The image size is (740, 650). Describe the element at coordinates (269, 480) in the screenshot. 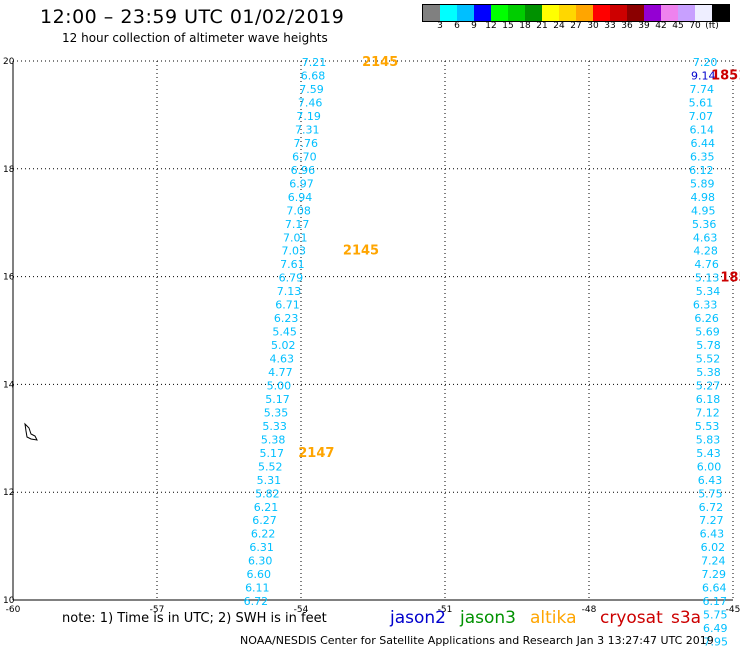

I see `wave-height-label: 5.31` at that location.